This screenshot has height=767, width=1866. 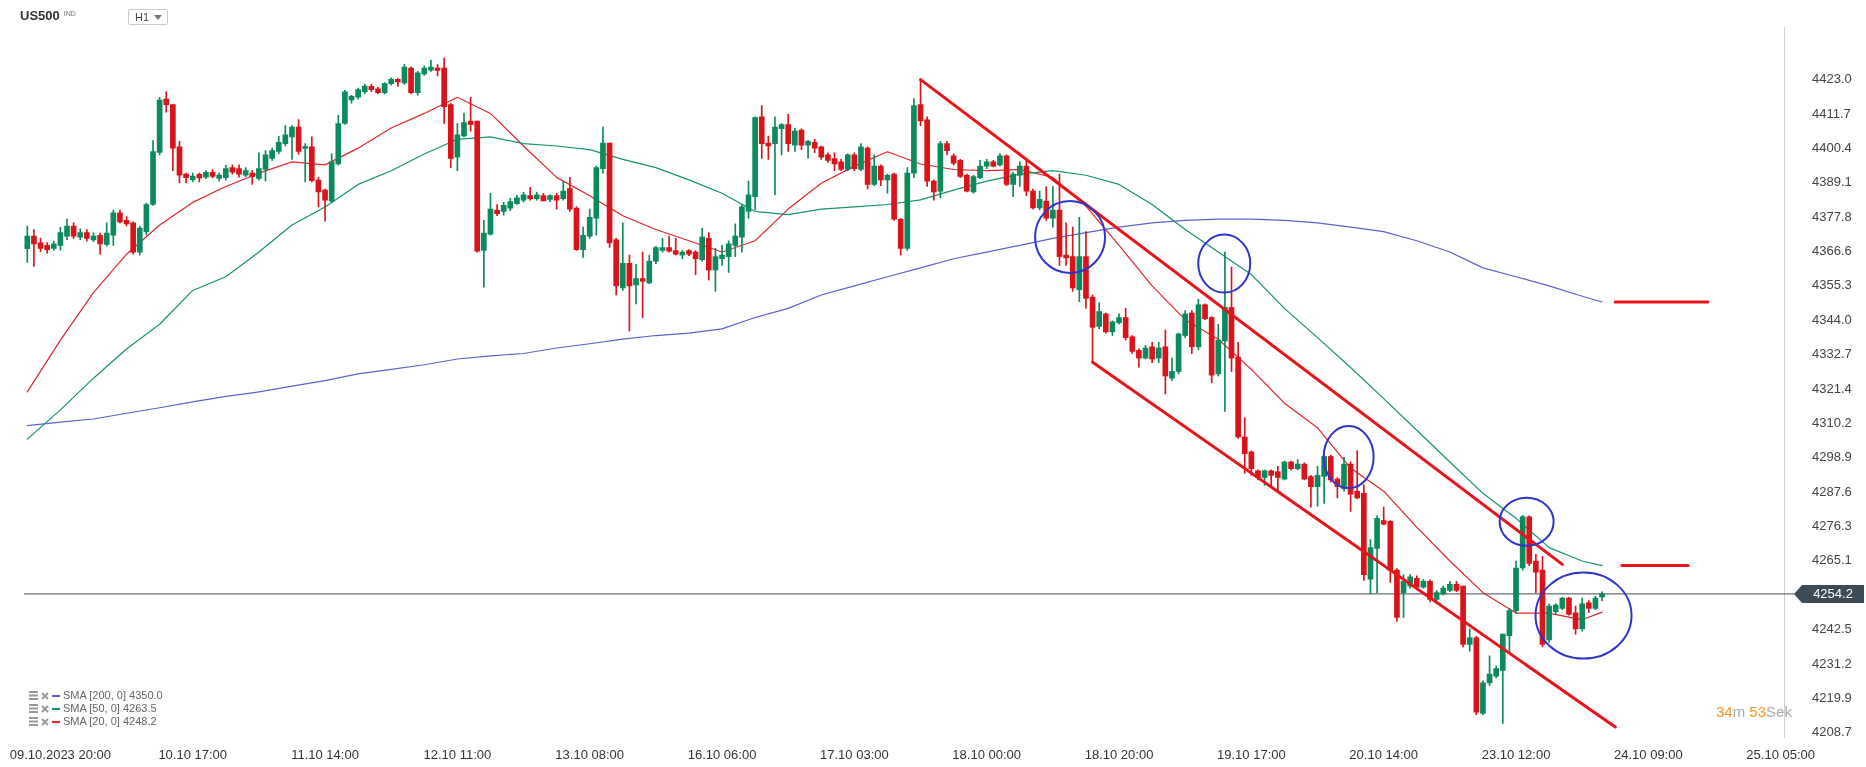 What do you see at coordinates (1832, 354) in the screenshot?
I see `y-tick-label: 4332.7` at bounding box center [1832, 354].